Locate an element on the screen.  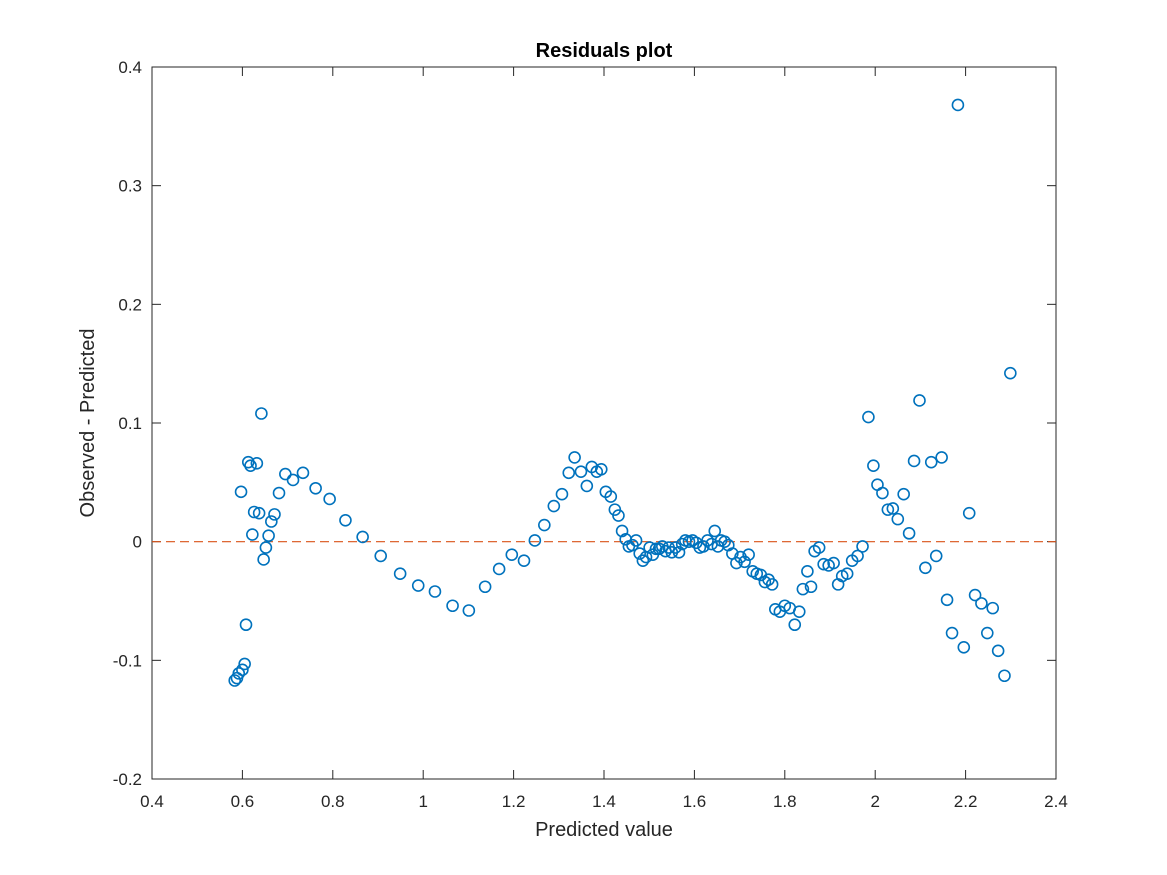
y-tick-label: -0.2 is located at coordinates (127, 779).